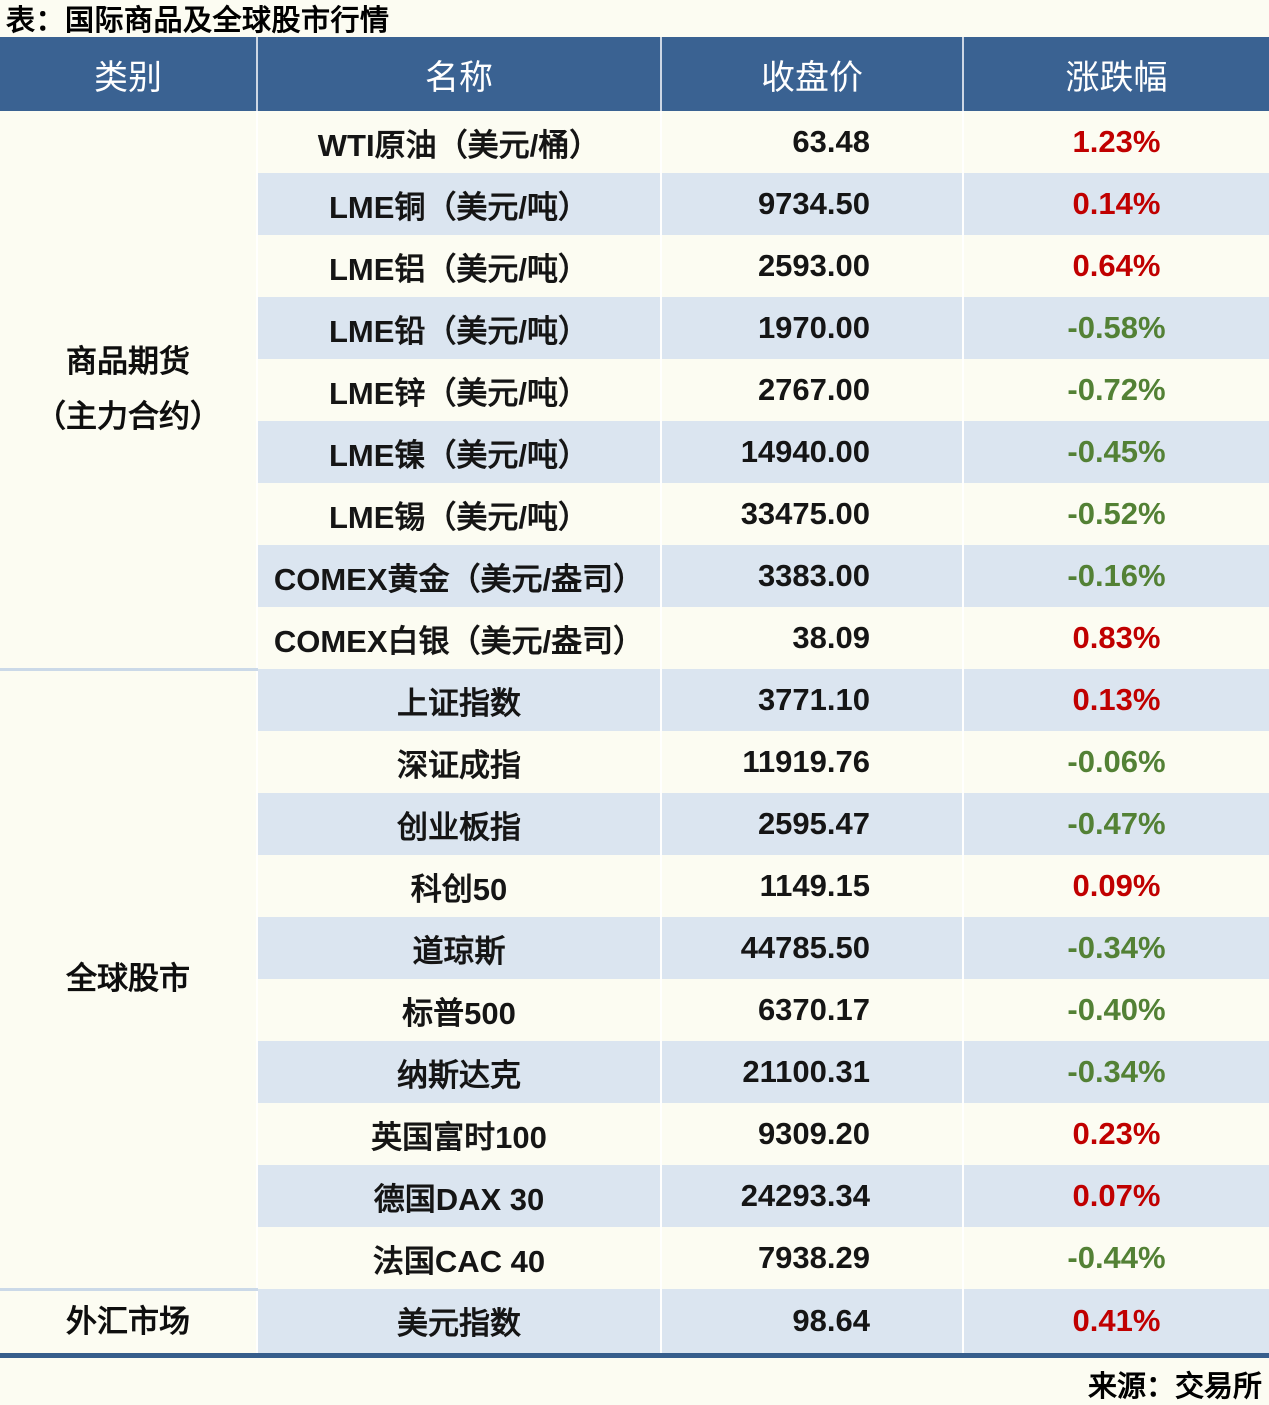 This screenshot has width=1269, height=1405. I want to click on name-cell: 标普500, so click(458, 1010).